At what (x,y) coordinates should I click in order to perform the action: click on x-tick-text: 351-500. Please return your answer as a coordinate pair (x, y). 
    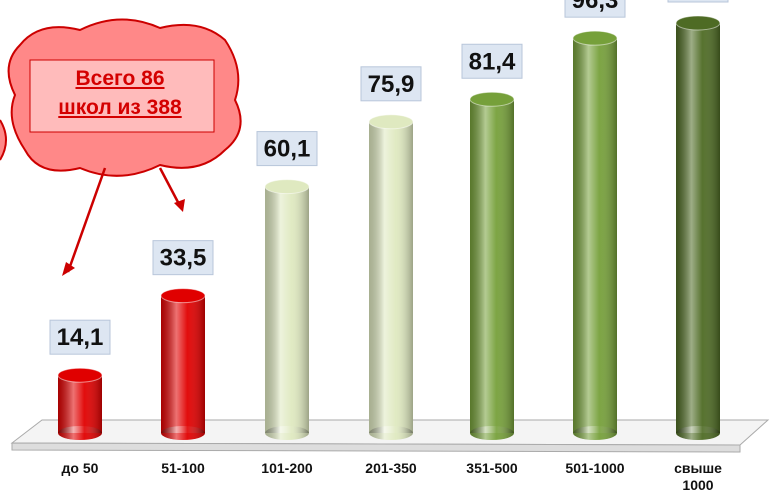
    Looking at the image, I should click on (492, 468).